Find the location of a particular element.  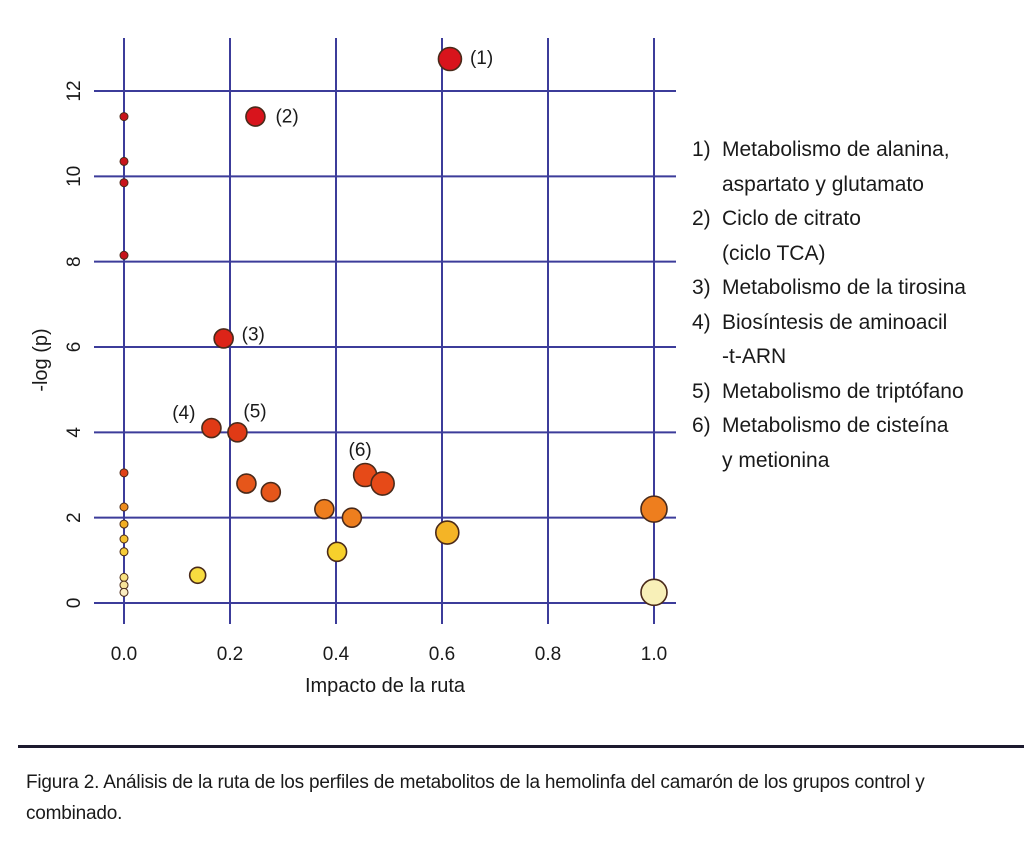

legend-item: 4) Biosíntesis de aminoacil is located at coordinates (856, 323).